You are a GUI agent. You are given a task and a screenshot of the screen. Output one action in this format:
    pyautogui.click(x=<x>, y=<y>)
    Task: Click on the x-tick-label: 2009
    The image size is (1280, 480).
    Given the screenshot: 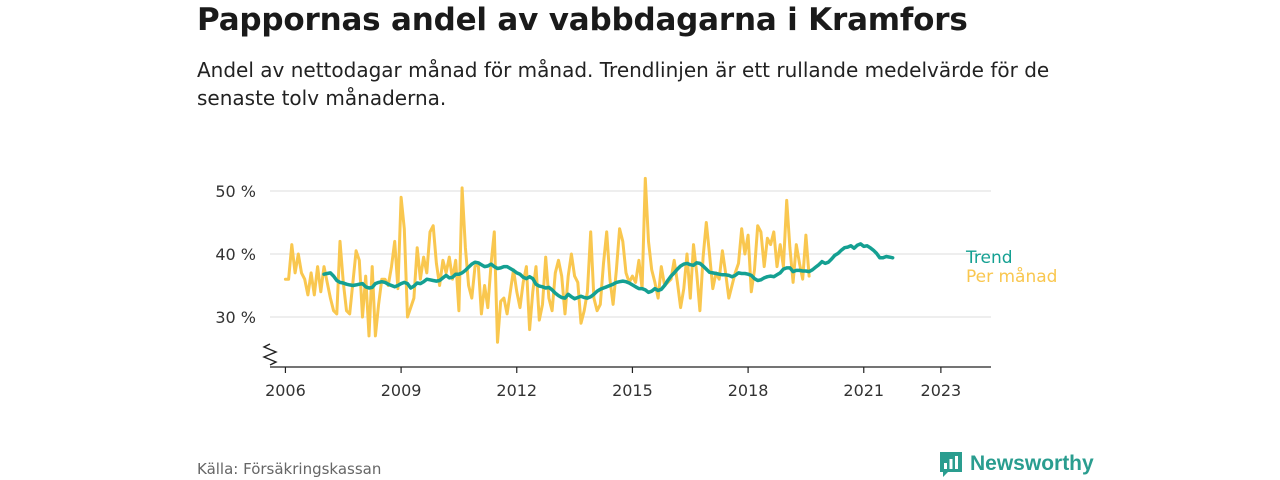 What is the action you would take?
    pyautogui.click(x=401, y=390)
    